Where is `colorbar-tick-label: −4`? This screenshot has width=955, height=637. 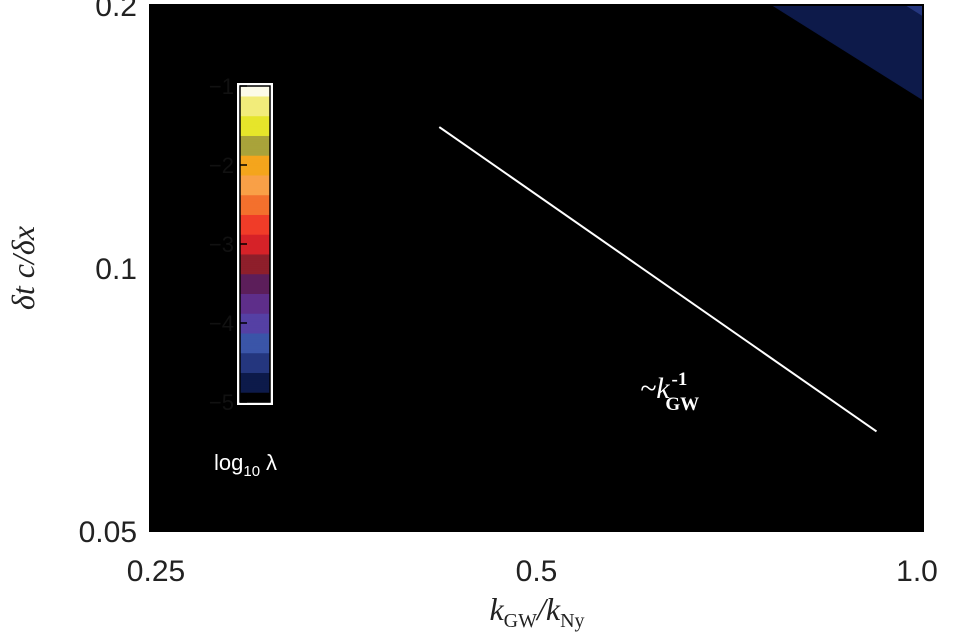
colorbar-tick-label: −4 is located at coordinates (221, 323).